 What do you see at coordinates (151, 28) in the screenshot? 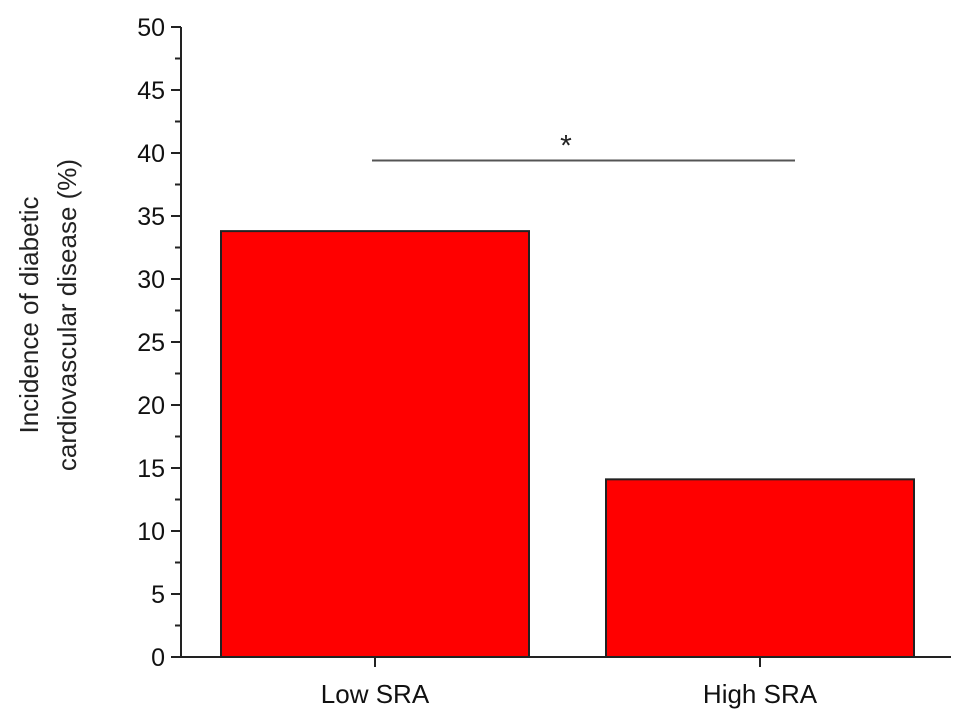
I see `y-tick-label: 50` at bounding box center [151, 28].